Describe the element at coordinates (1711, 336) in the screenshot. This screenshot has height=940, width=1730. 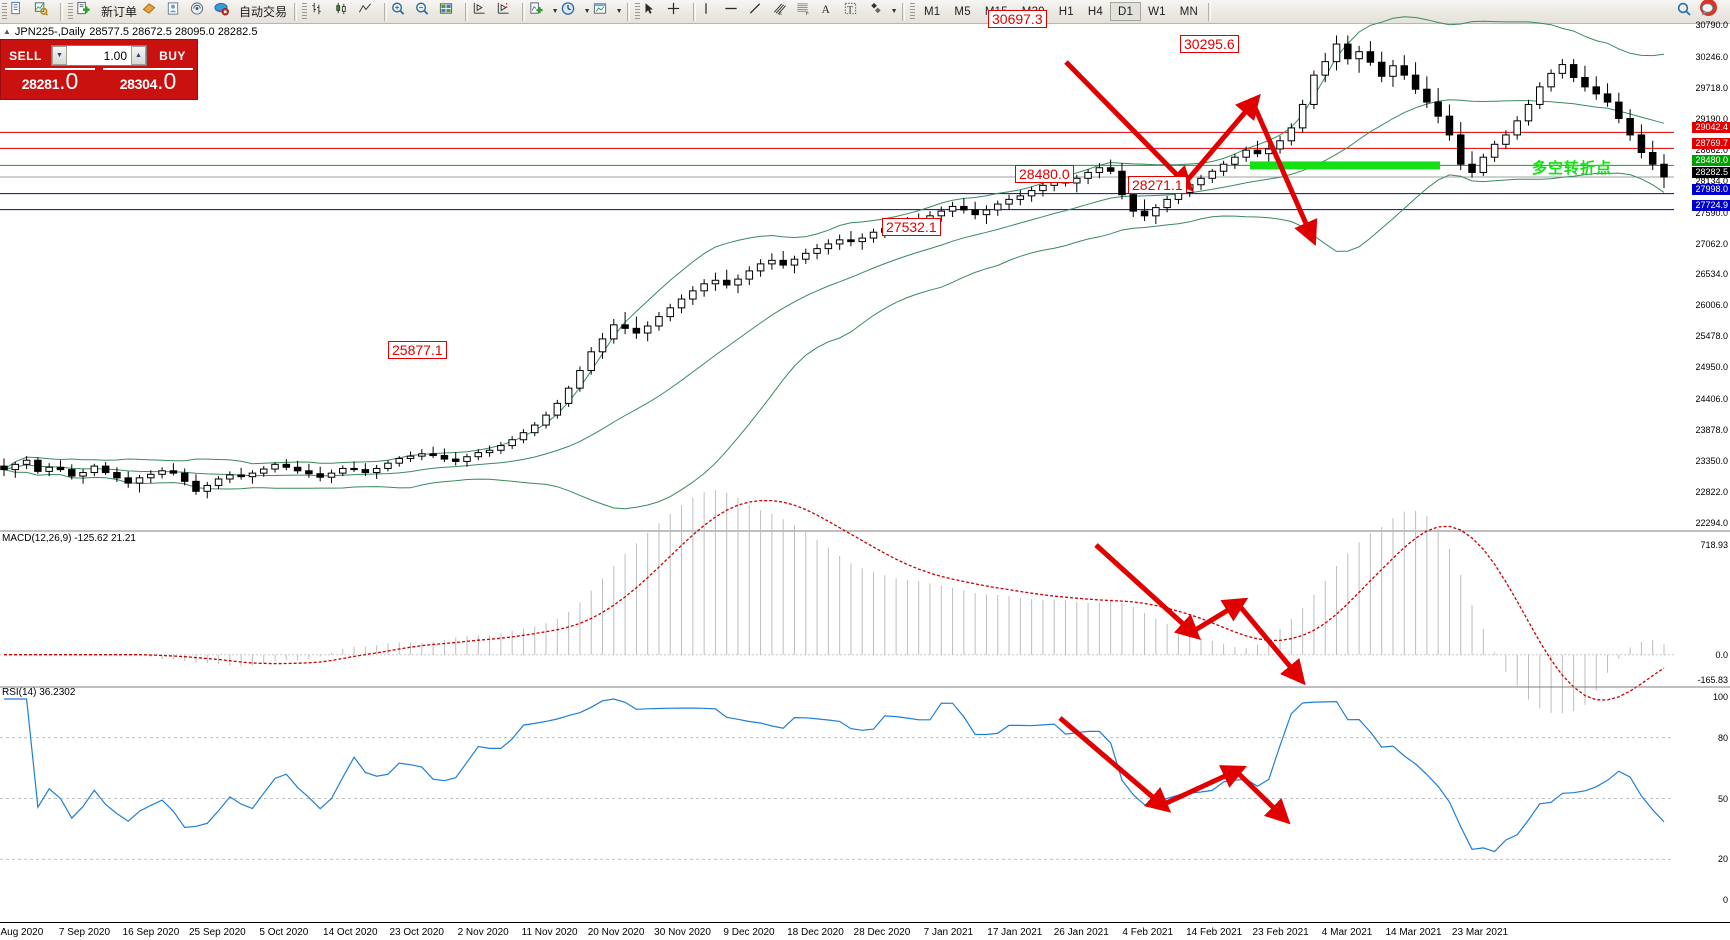
I see `price-axis-tick: 25478.0` at that location.